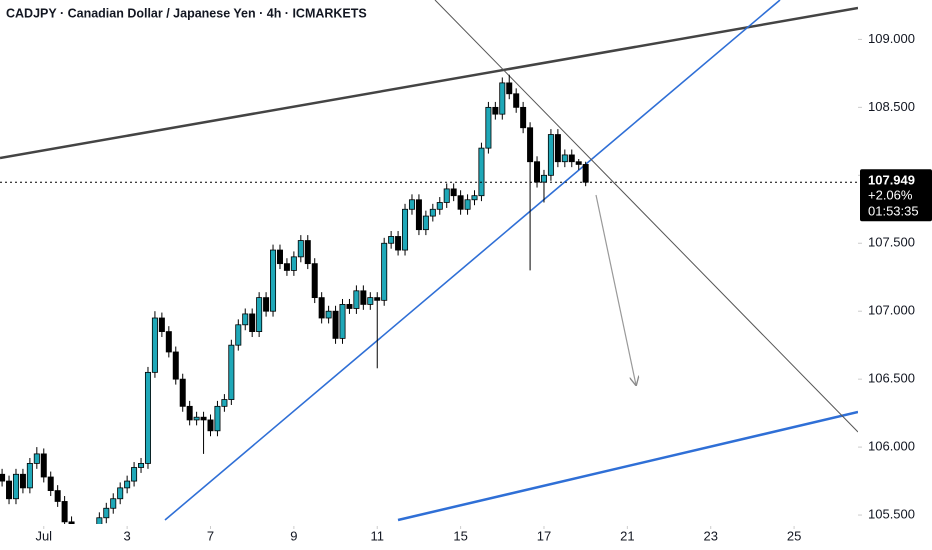 Image resolution: width=932 pixels, height=550 pixels. What do you see at coordinates (544, 535) in the screenshot?
I see `x-tick-label: 17` at bounding box center [544, 535].